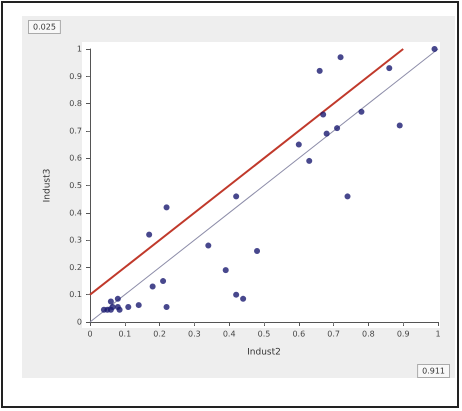 The width and height of the screenshot is (462, 411). Describe the element at coordinates (90, 334) in the screenshot. I see `x-tick-label: 0` at that location.